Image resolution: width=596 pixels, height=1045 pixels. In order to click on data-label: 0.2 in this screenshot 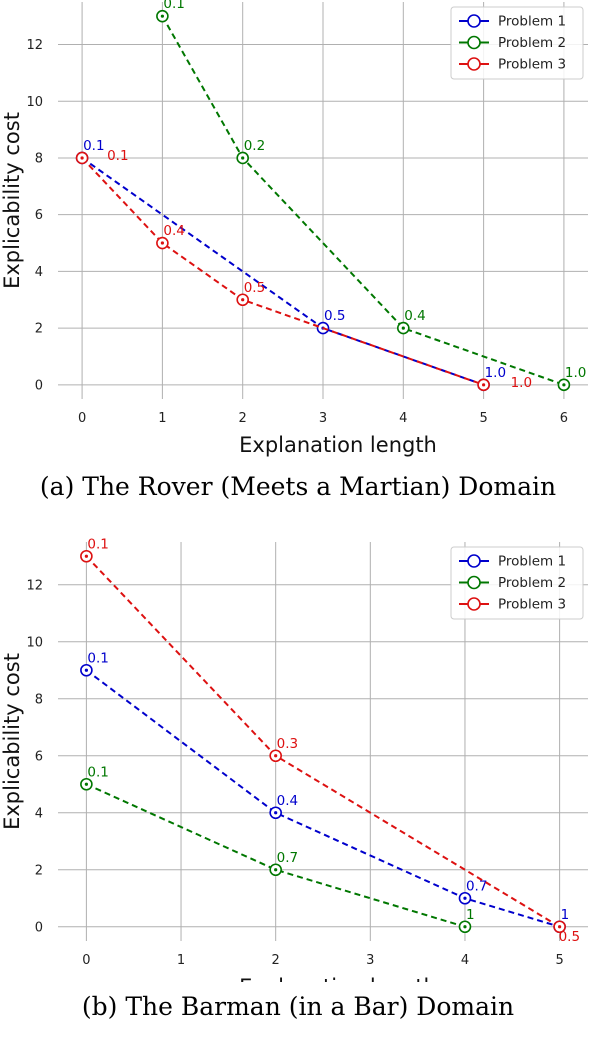, I will do `click(254, 146)`.